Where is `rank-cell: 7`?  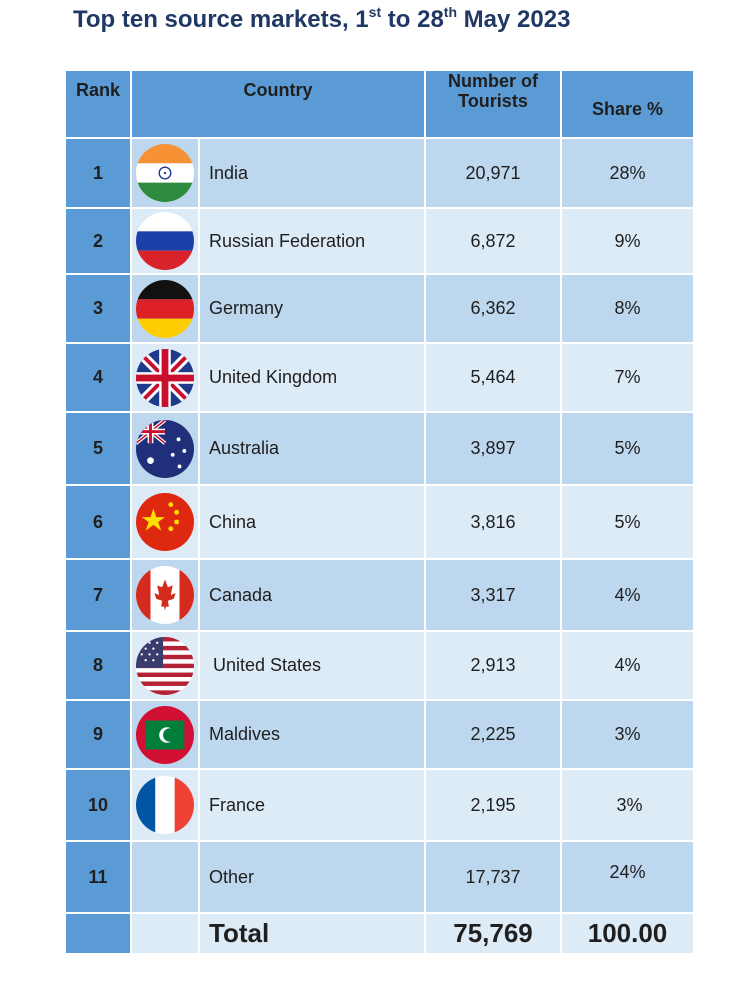 rank-cell: 7 is located at coordinates (98, 595).